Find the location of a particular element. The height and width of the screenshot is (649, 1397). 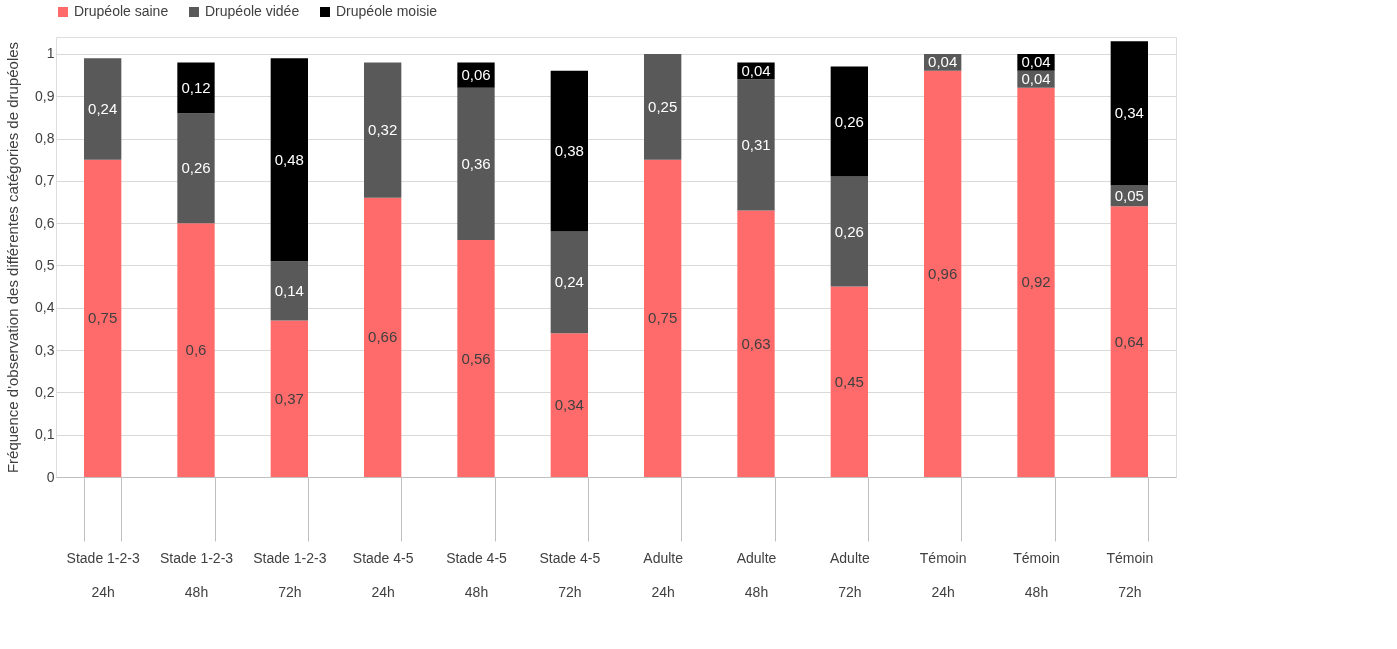

data-label: 0,25 is located at coordinates (663, 106).